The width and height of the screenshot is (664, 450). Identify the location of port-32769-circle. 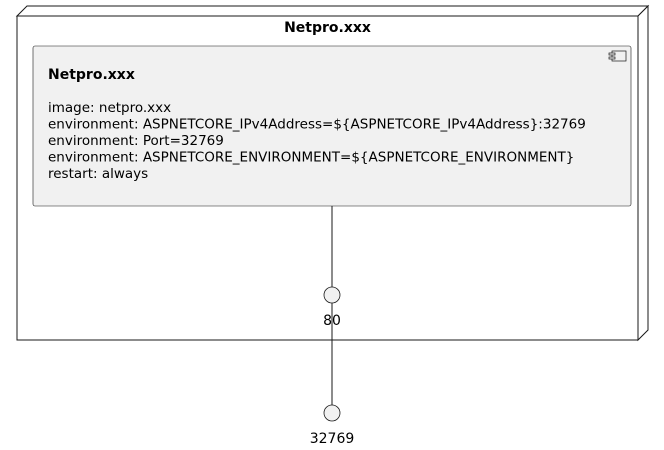
(332, 413).